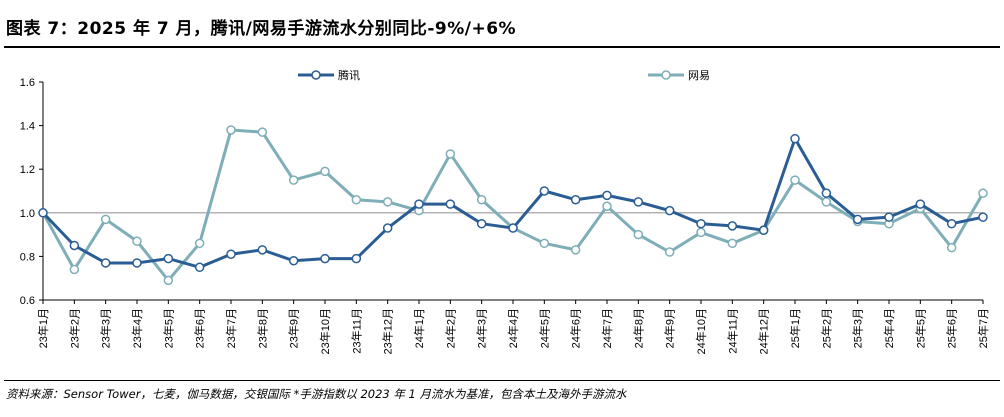  I want to click on x-tick-label: 23年3月, so click(106, 328).